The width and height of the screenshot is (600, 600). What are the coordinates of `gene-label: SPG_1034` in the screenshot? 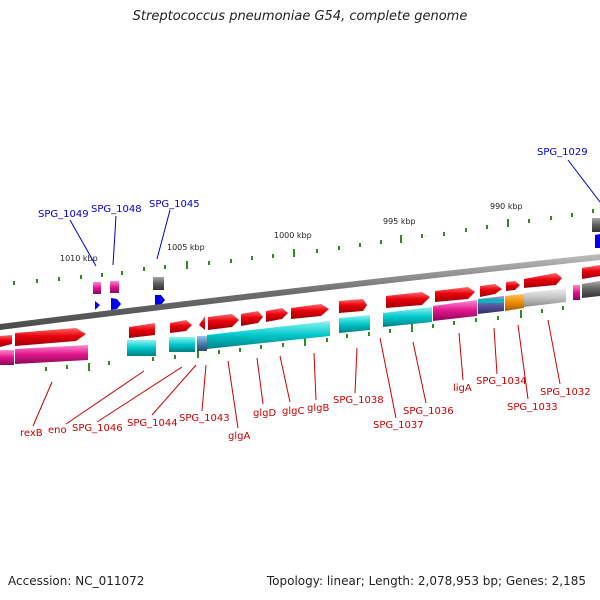 It's located at (501, 381).